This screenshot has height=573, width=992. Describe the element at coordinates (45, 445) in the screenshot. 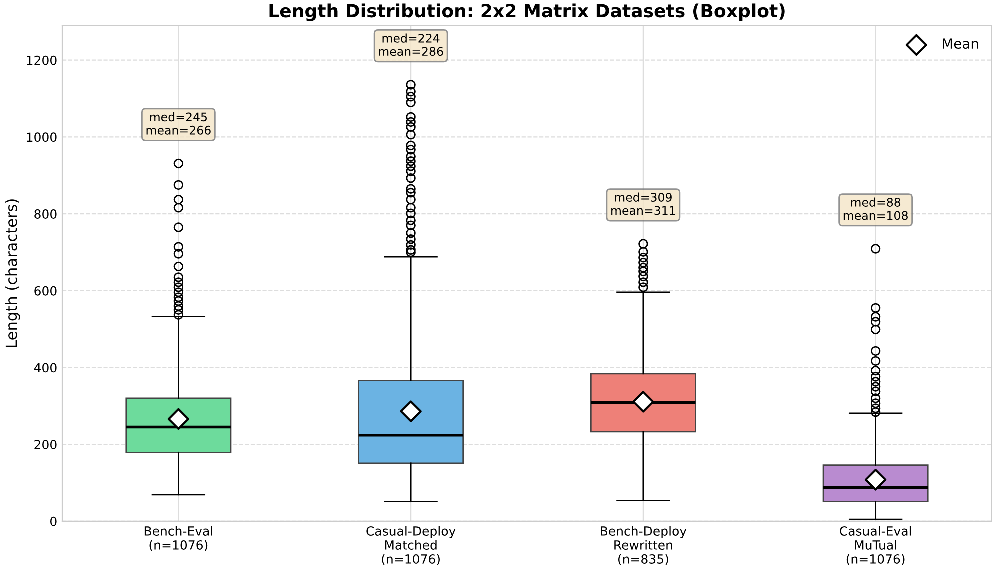

I see `y-tick-label: 200` at that location.